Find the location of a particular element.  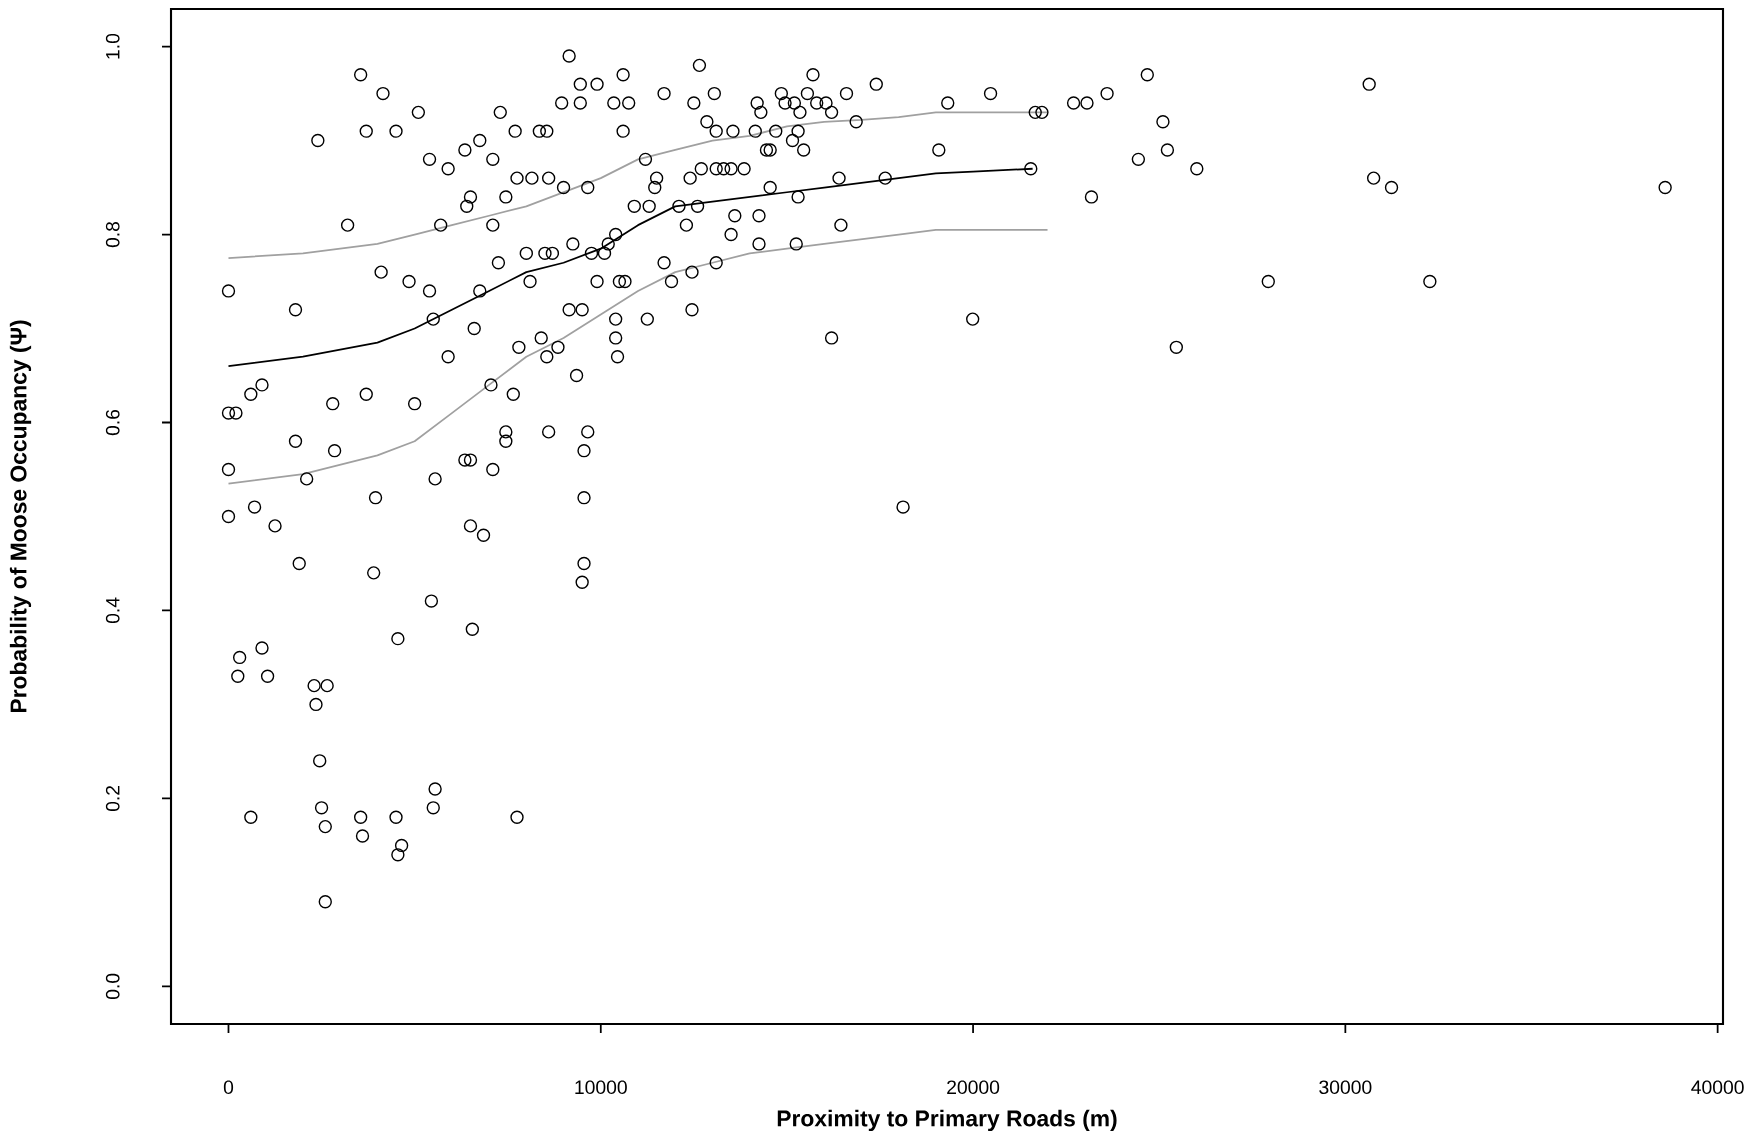

y-tick-label: 0.2 is located at coordinates (112, 798).